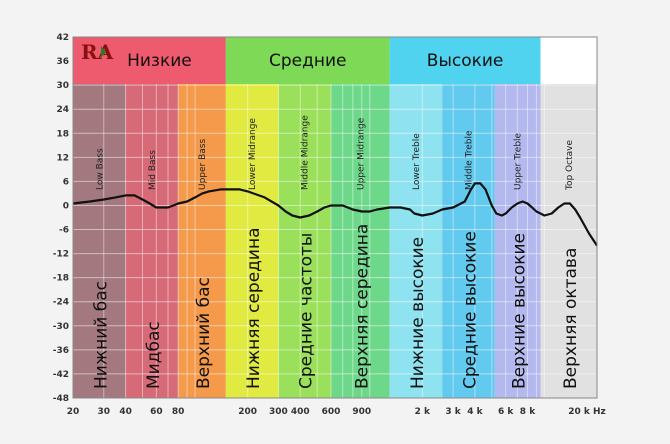  Describe the element at coordinates (156, 412) in the screenshot. I see `x-tick-label: 60` at that location.